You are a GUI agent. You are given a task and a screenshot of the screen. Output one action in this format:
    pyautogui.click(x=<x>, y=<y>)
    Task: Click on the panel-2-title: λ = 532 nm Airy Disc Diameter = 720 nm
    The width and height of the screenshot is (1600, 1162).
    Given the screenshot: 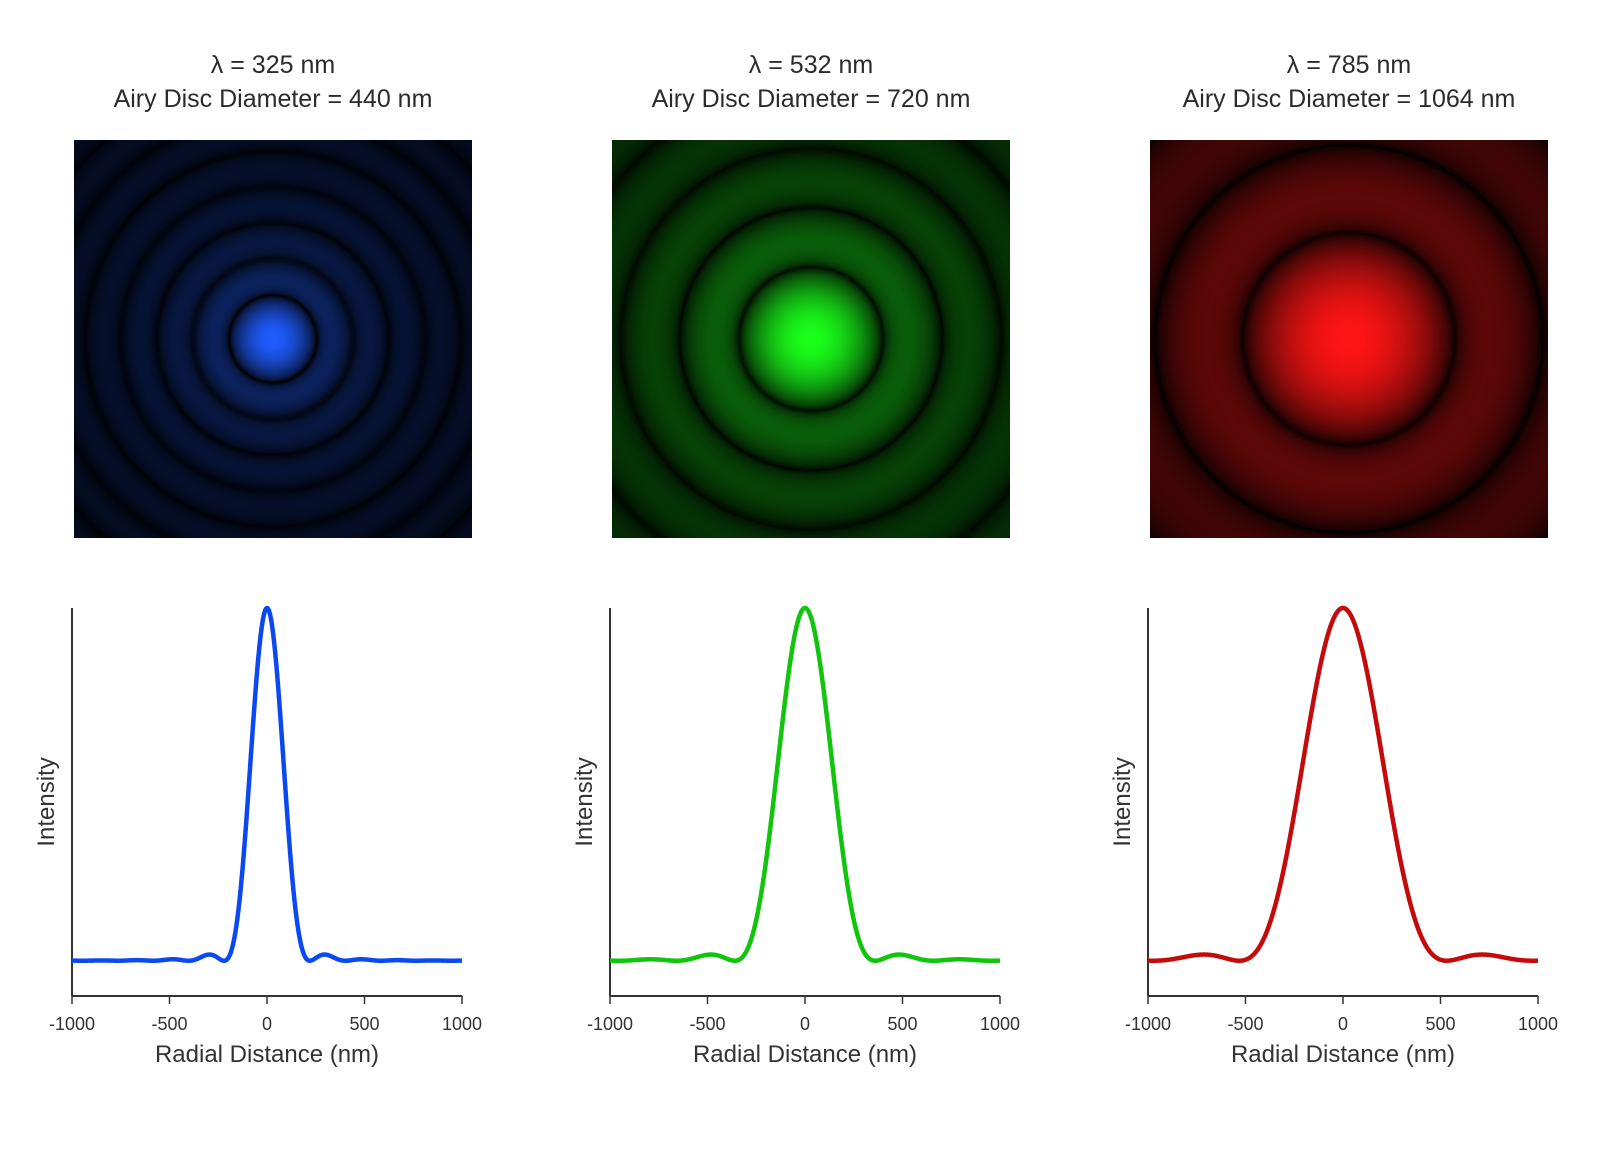 What is the action you would take?
    pyautogui.click(x=811, y=82)
    